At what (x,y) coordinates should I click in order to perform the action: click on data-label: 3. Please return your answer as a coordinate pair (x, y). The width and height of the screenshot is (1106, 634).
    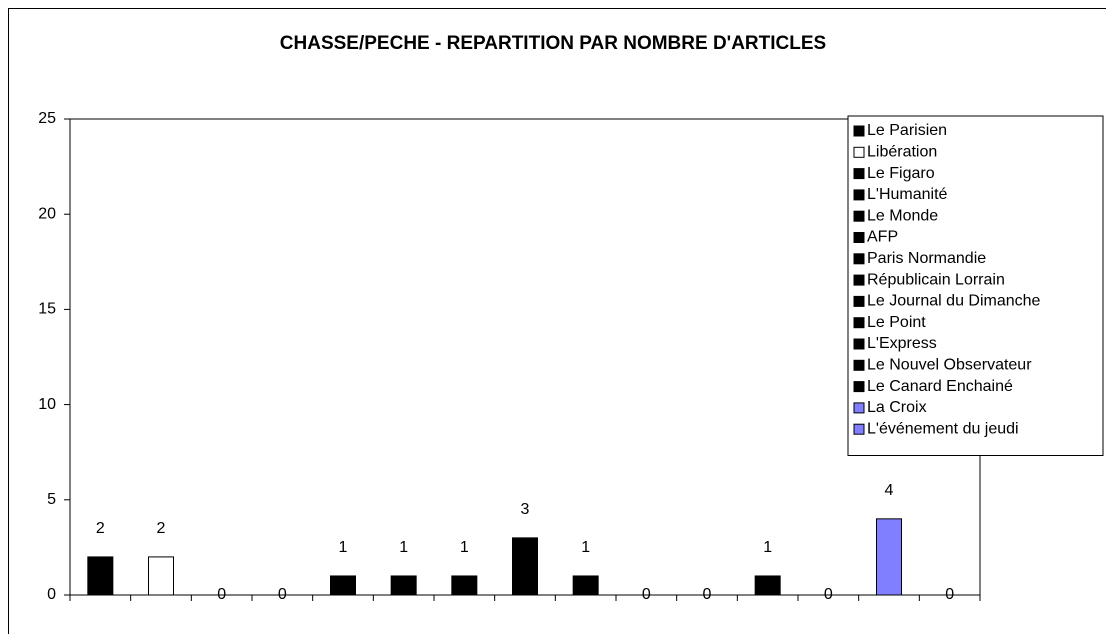
    Looking at the image, I should click on (525, 509).